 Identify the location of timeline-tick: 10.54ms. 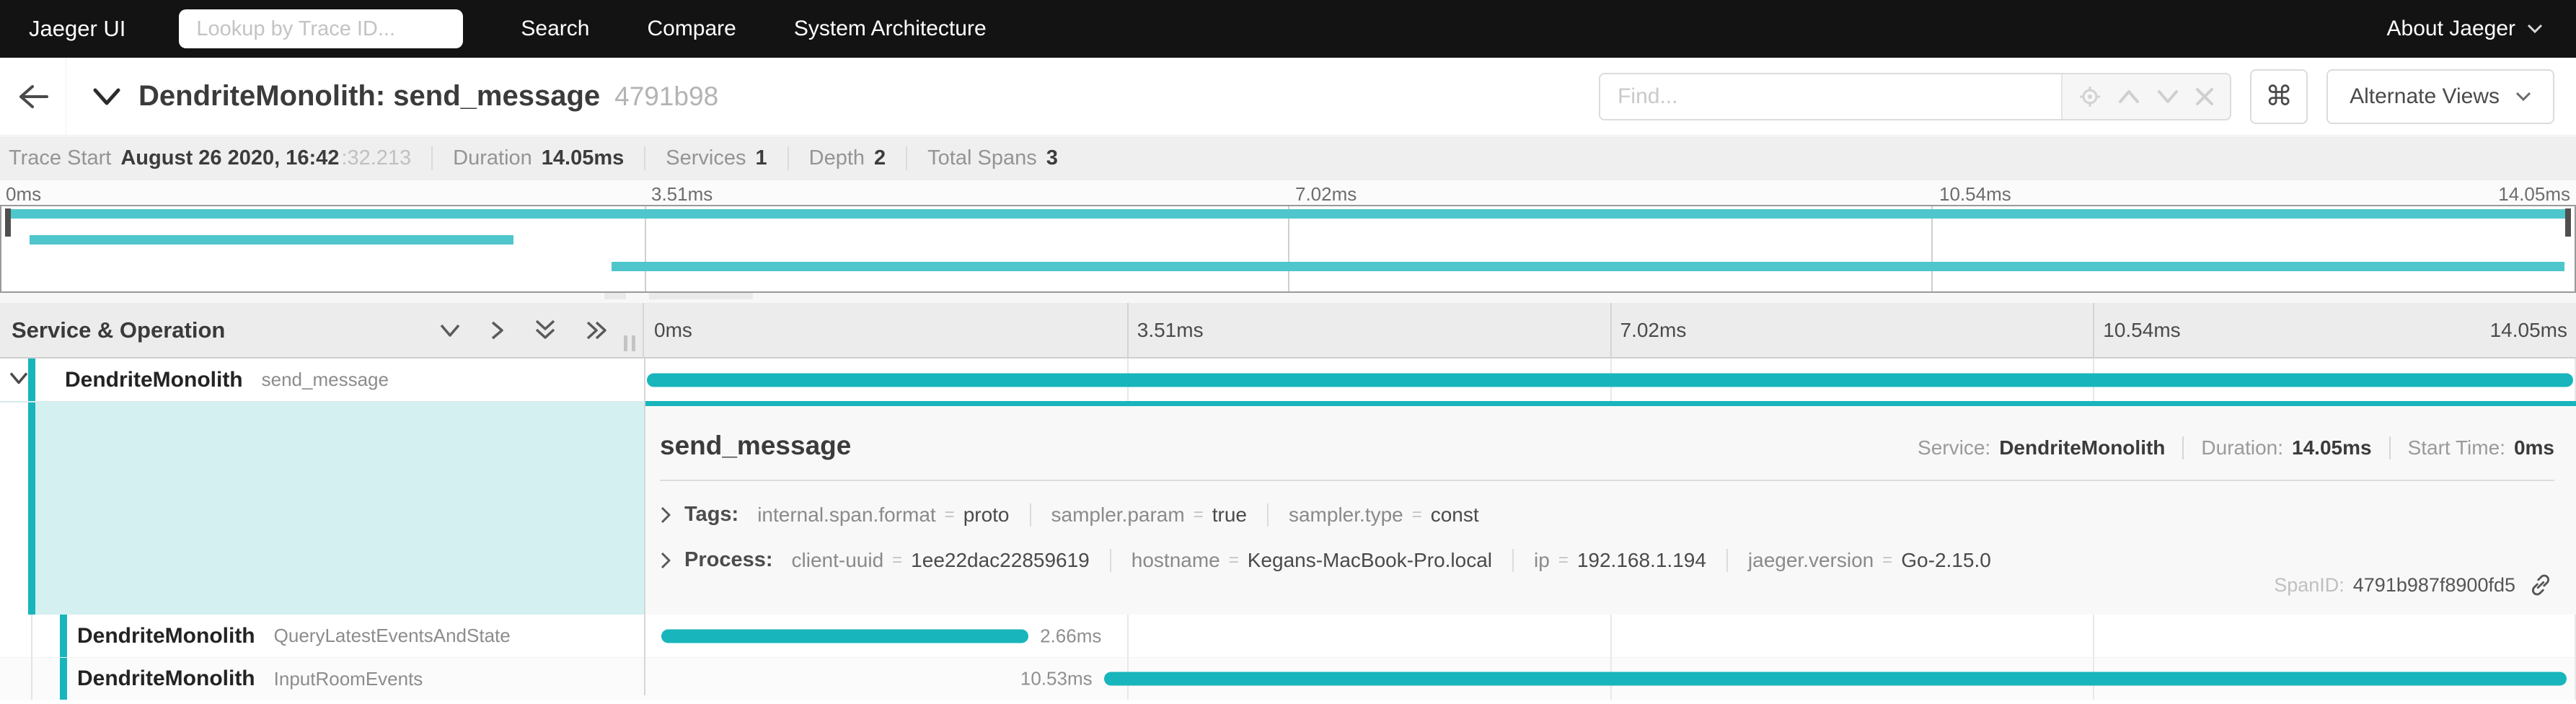
(2142, 330).